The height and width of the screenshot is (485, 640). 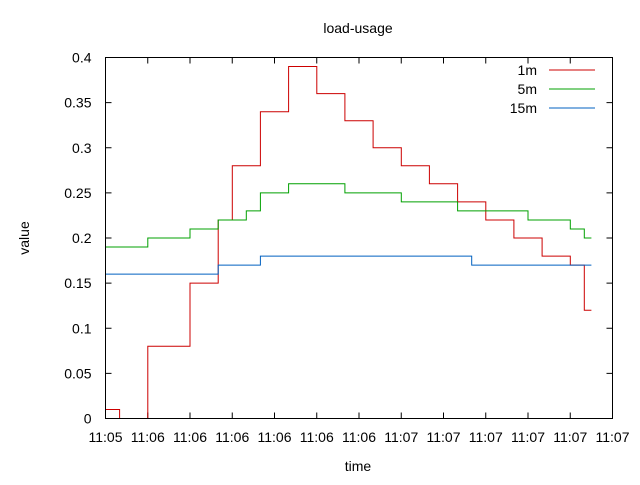 I want to click on y-tick-label: 0.2, so click(x=82, y=238).